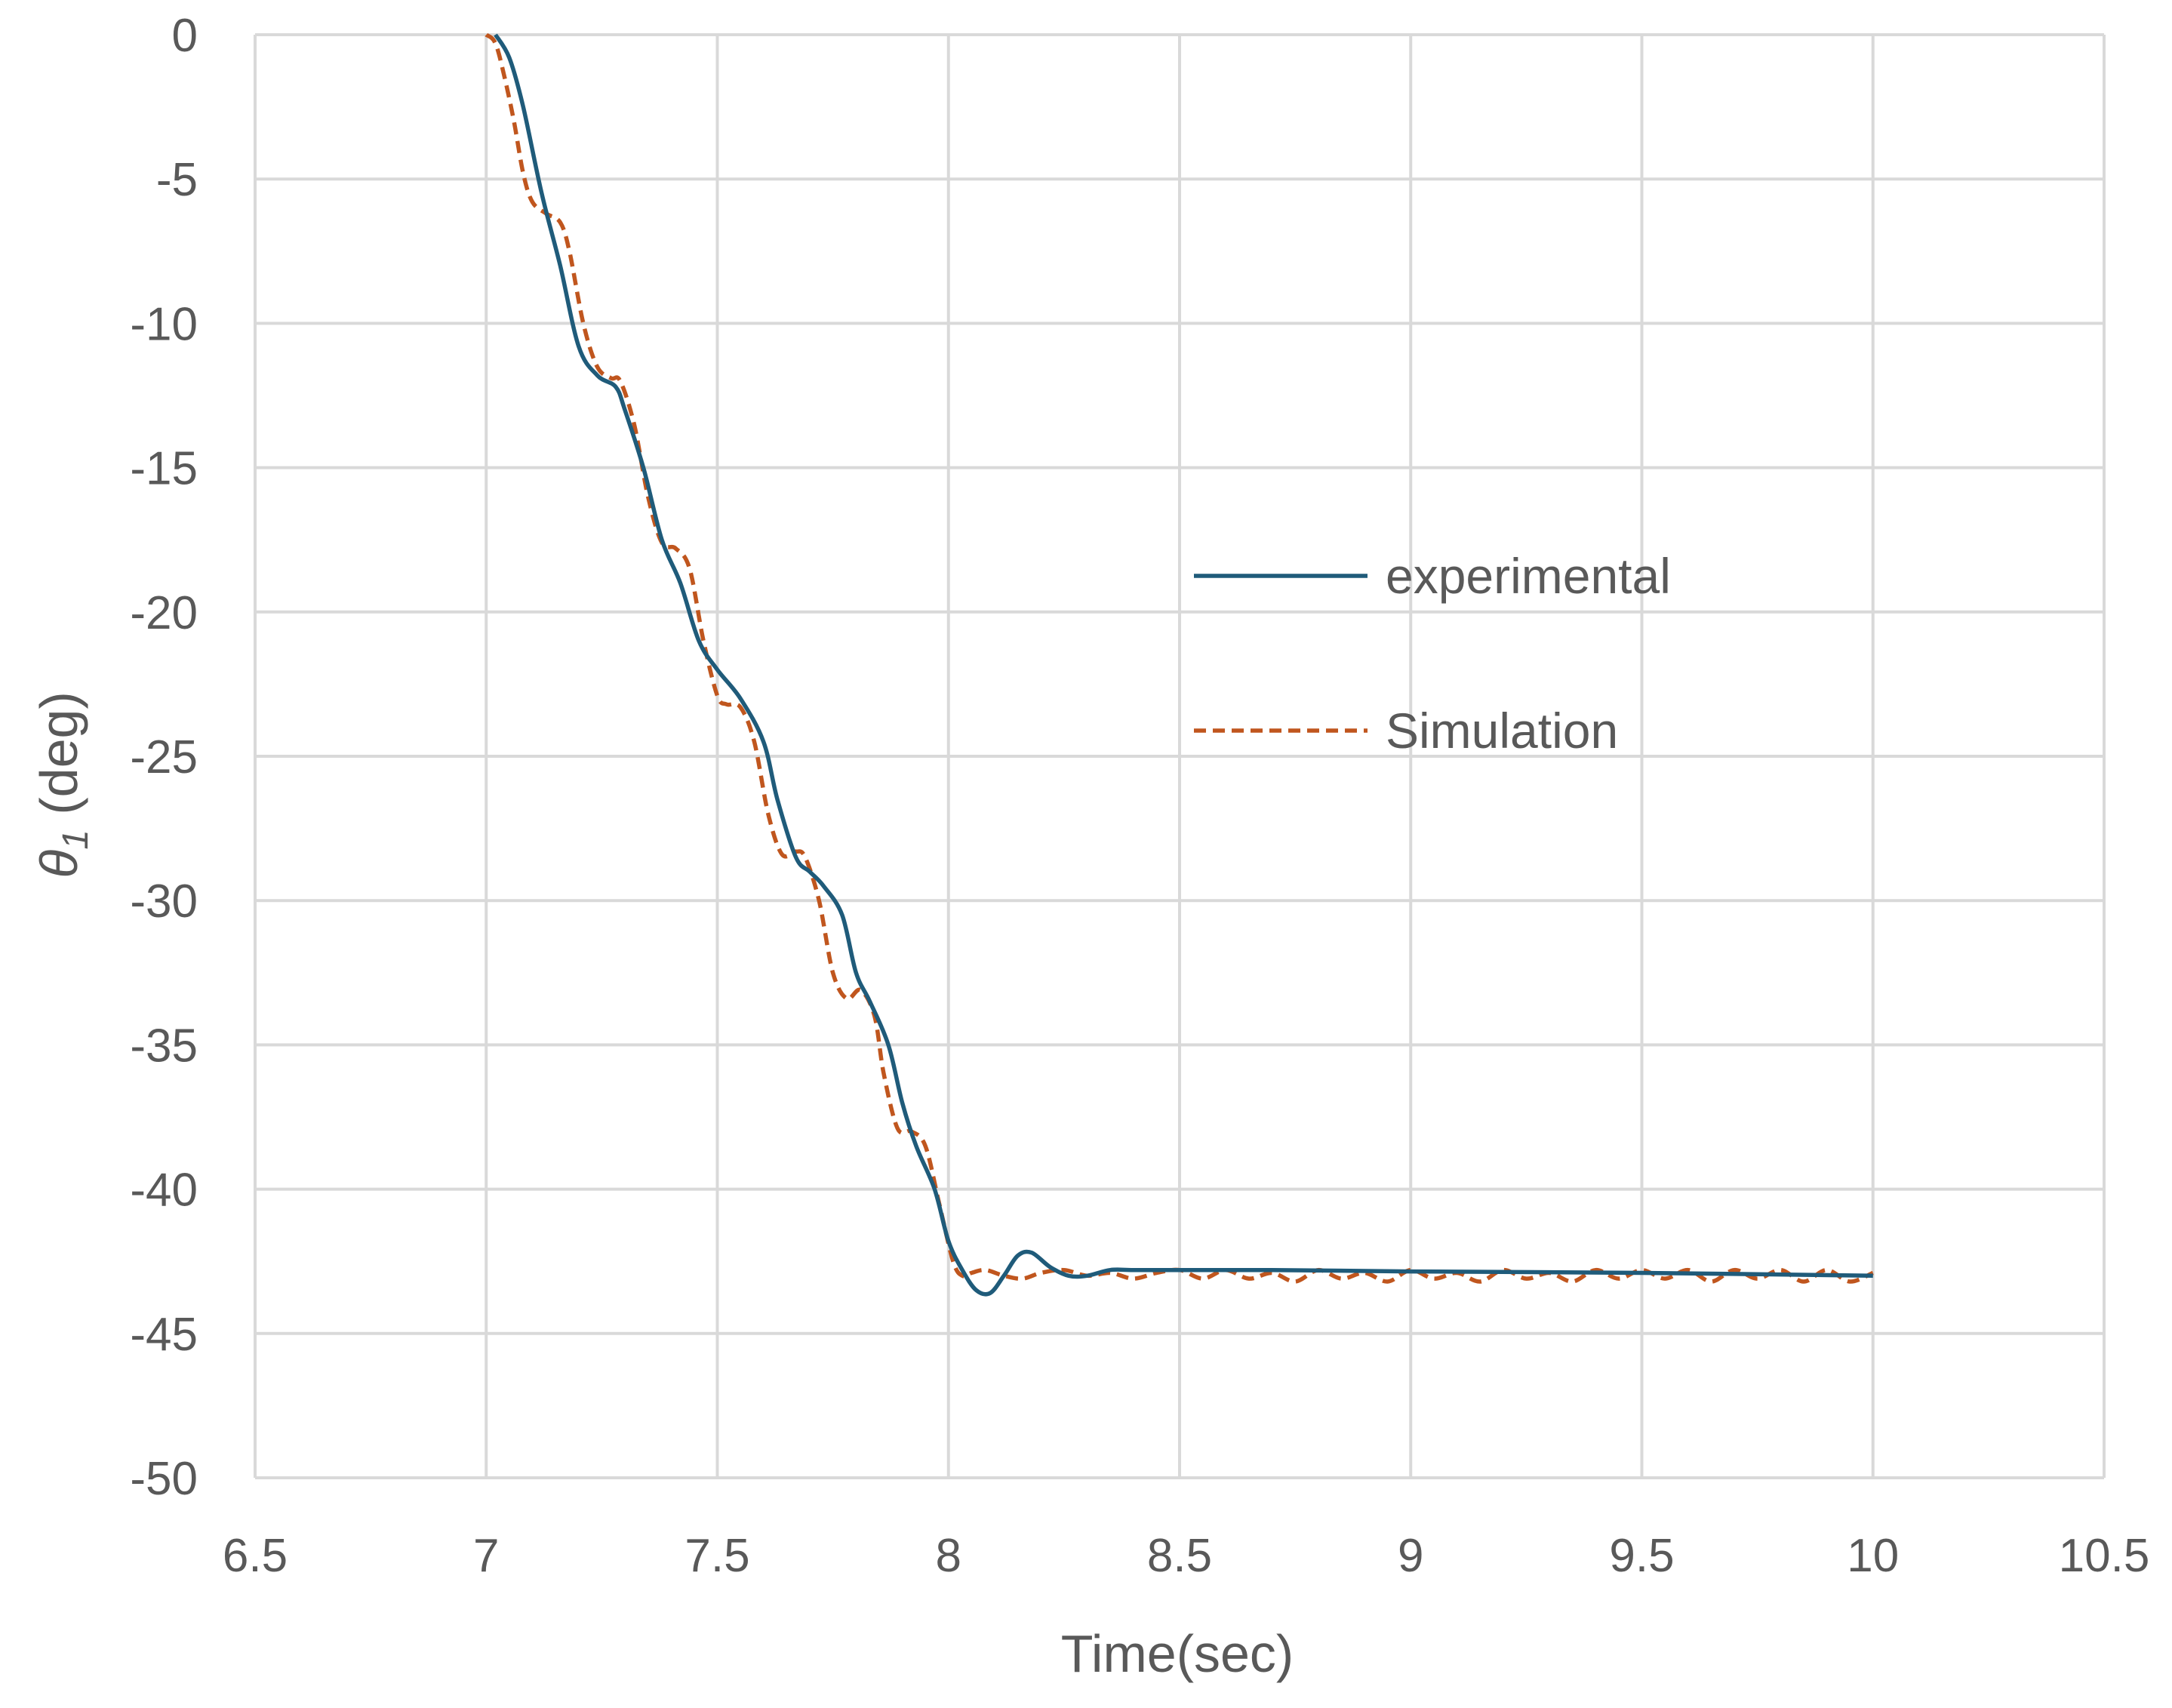 The width and height of the screenshot is (2172, 1708). What do you see at coordinates (177, 180) in the screenshot?
I see `y-tick-label: -5` at bounding box center [177, 180].